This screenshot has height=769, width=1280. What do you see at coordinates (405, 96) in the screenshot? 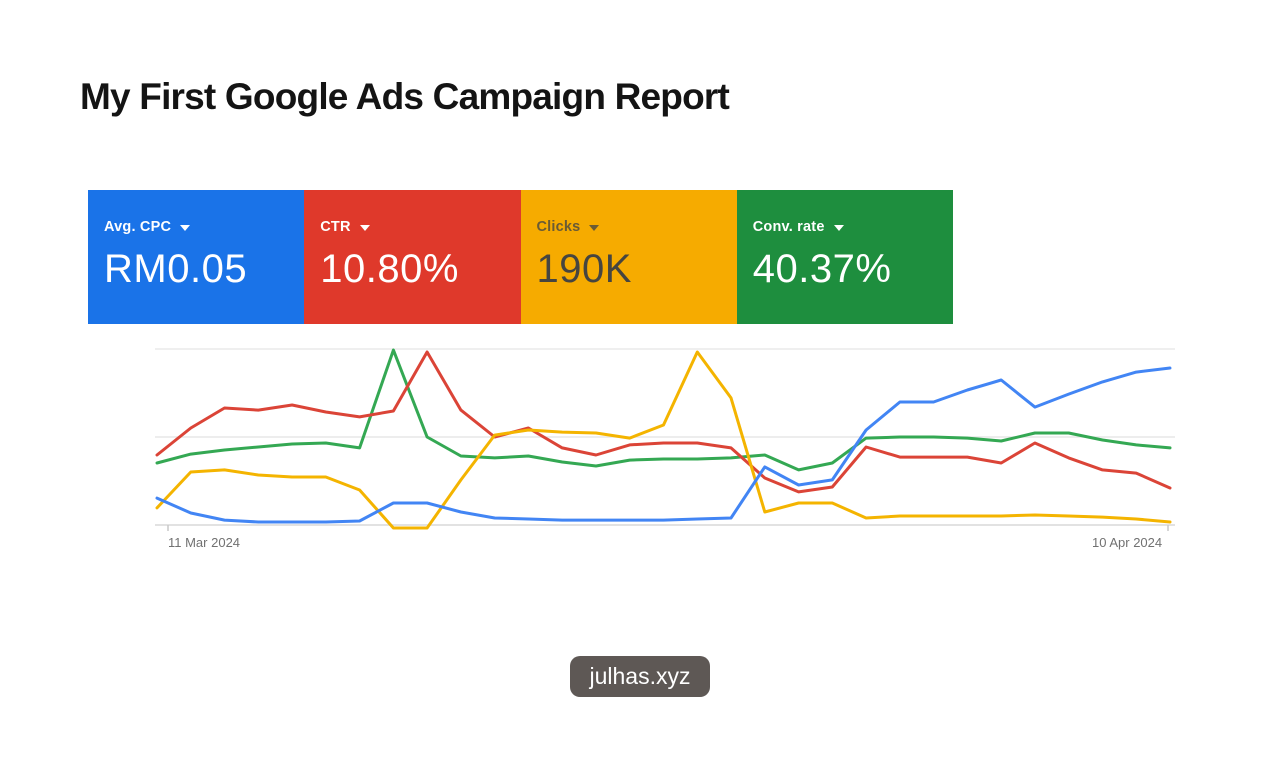
I see `page-title: My First Google Ads Campaign Report` at bounding box center [405, 96].